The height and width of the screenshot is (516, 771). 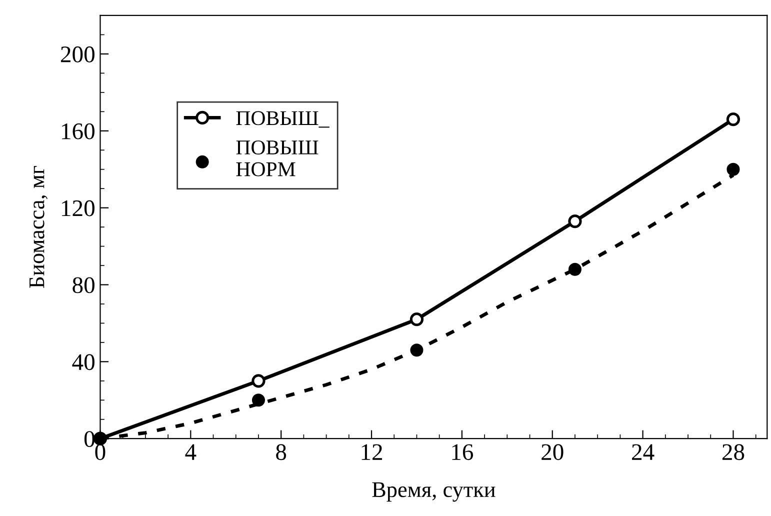 What do you see at coordinates (78, 131) in the screenshot?
I see `y-tick-label: 160` at bounding box center [78, 131].